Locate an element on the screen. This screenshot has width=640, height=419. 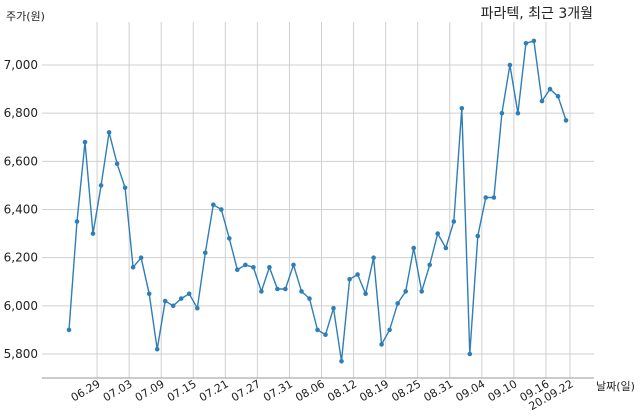
y-tick-label: 7,000 is located at coordinates (21, 65).